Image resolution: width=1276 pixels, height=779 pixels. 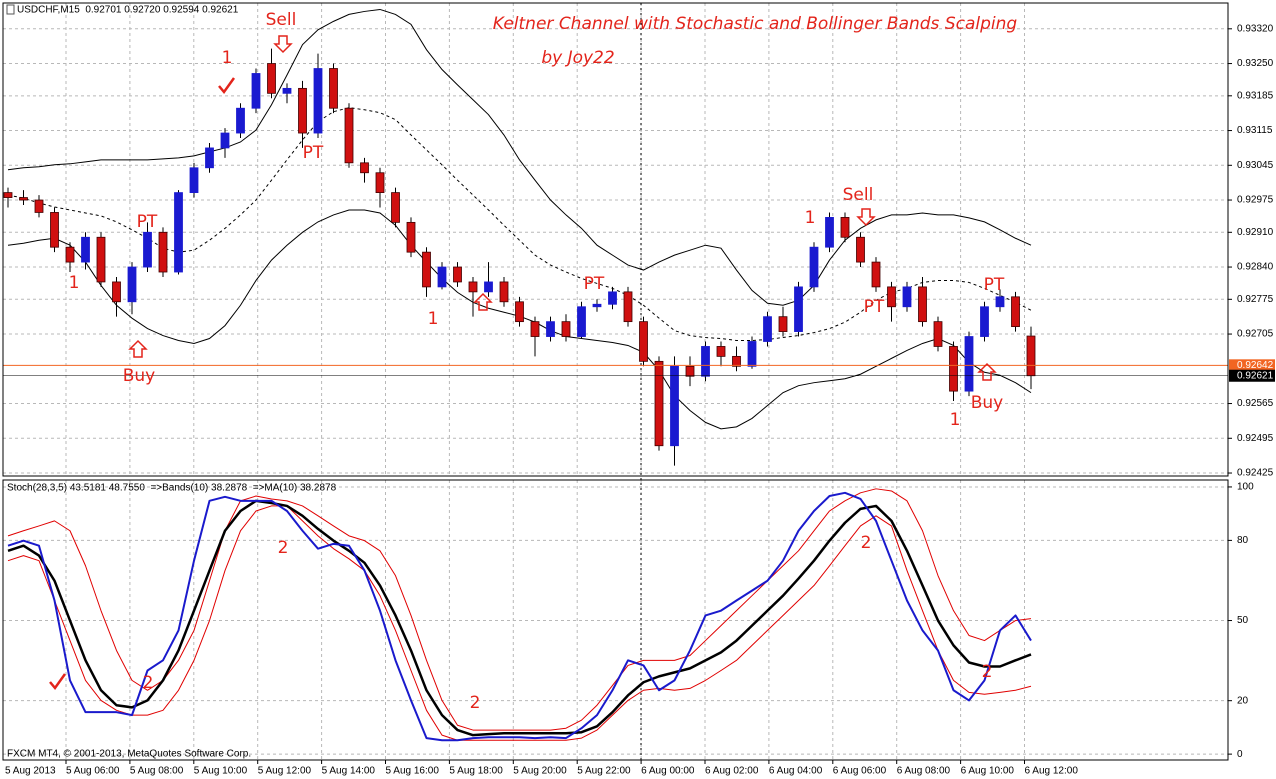 I want to click on y-tick-label: 0.92495, so click(x=1255, y=438).